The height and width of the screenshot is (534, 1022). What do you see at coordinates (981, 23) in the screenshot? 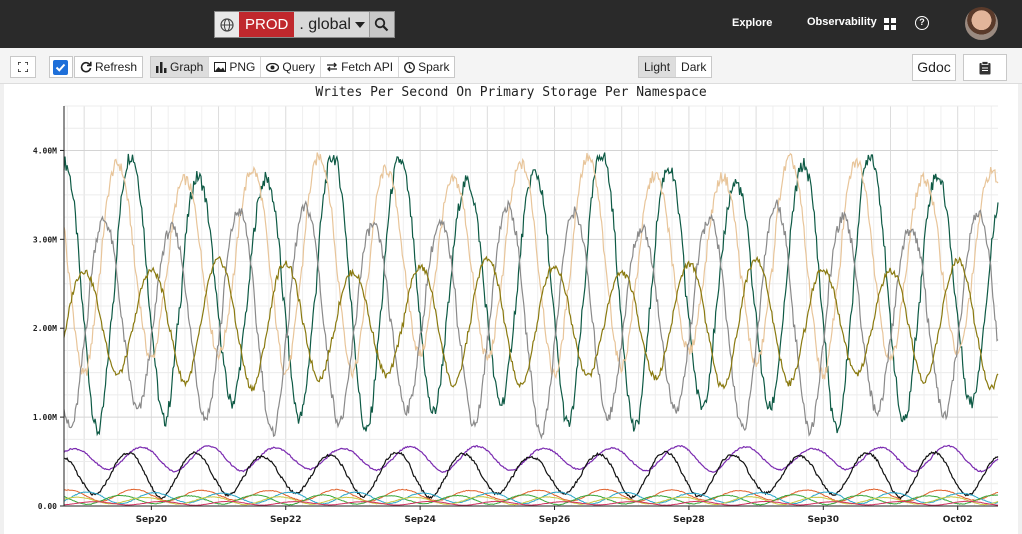
I see `avatar` at bounding box center [981, 23].